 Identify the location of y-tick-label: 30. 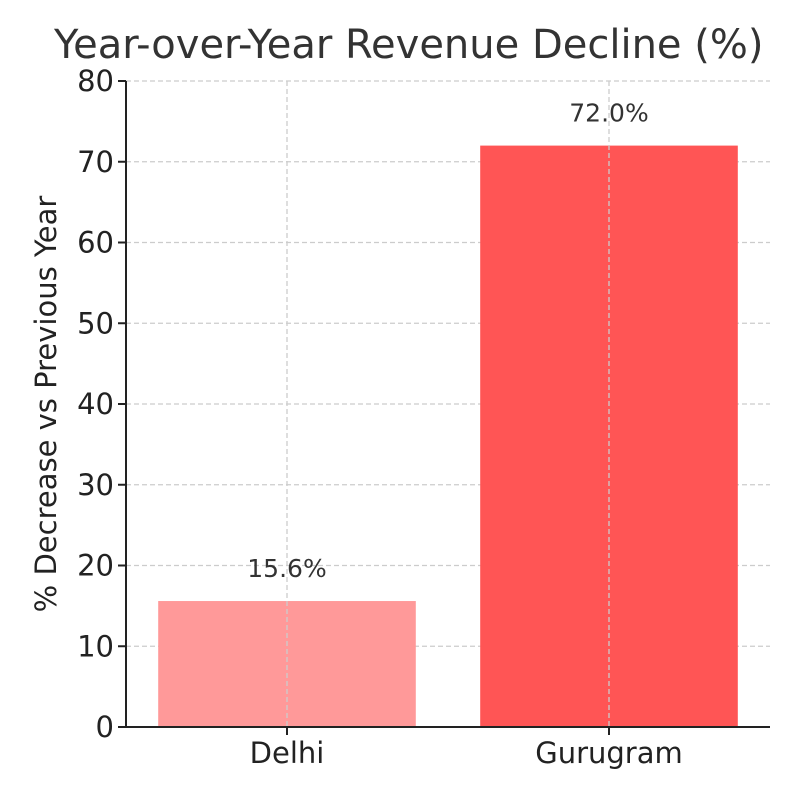
(95, 485).